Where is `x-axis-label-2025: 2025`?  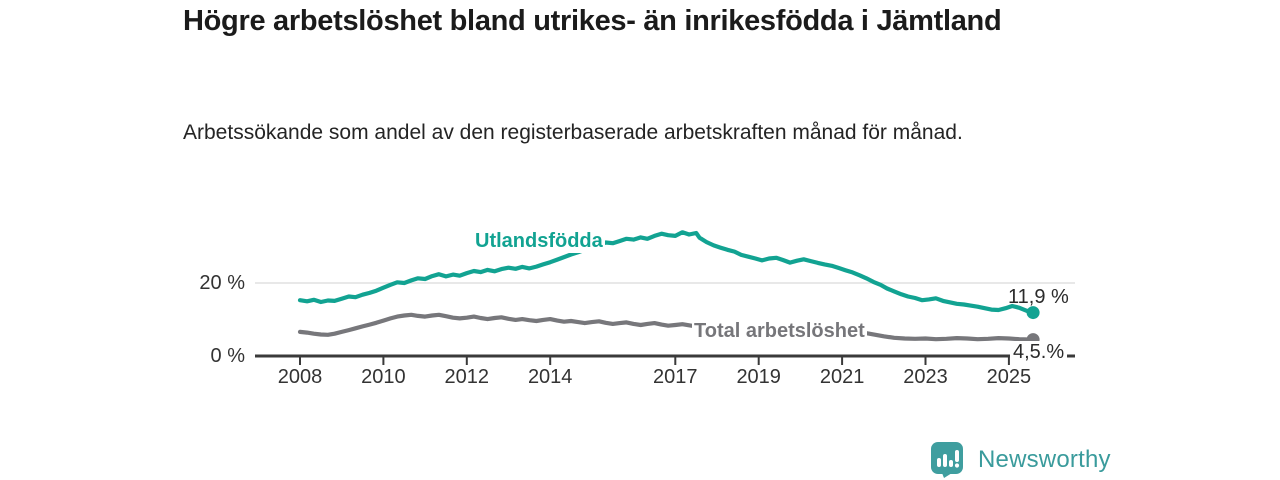
x-axis-label-2025: 2025 is located at coordinates (1009, 377).